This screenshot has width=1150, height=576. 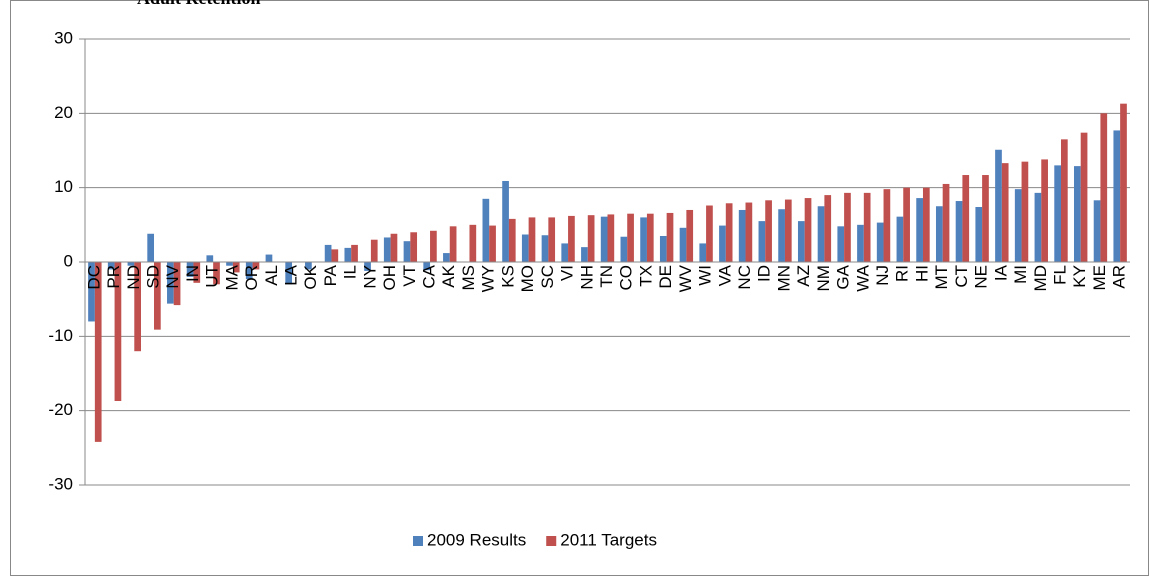 I want to click on x-tick-label: MD, so click(x=1040, y=278).